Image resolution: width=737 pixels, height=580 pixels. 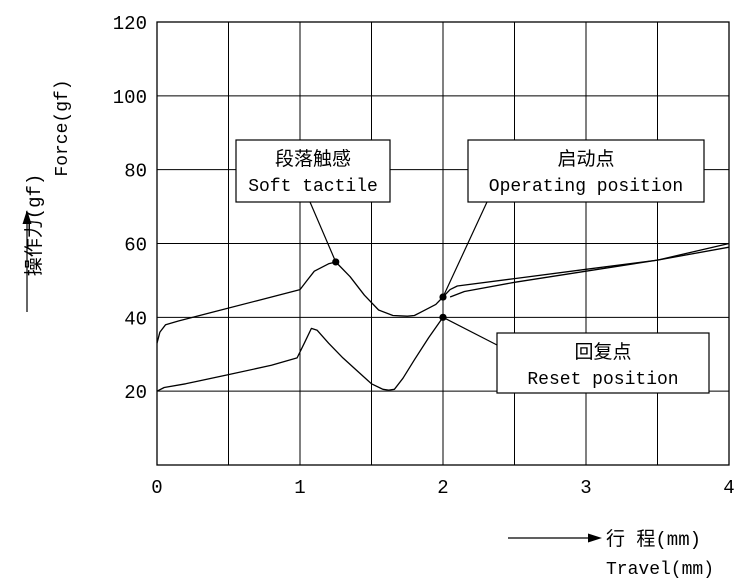 What do you see at coordinates (660, 570) in the screenshot?
I see `x-axis-label-en: Travel(mm)` at bounding box center [660, 570].